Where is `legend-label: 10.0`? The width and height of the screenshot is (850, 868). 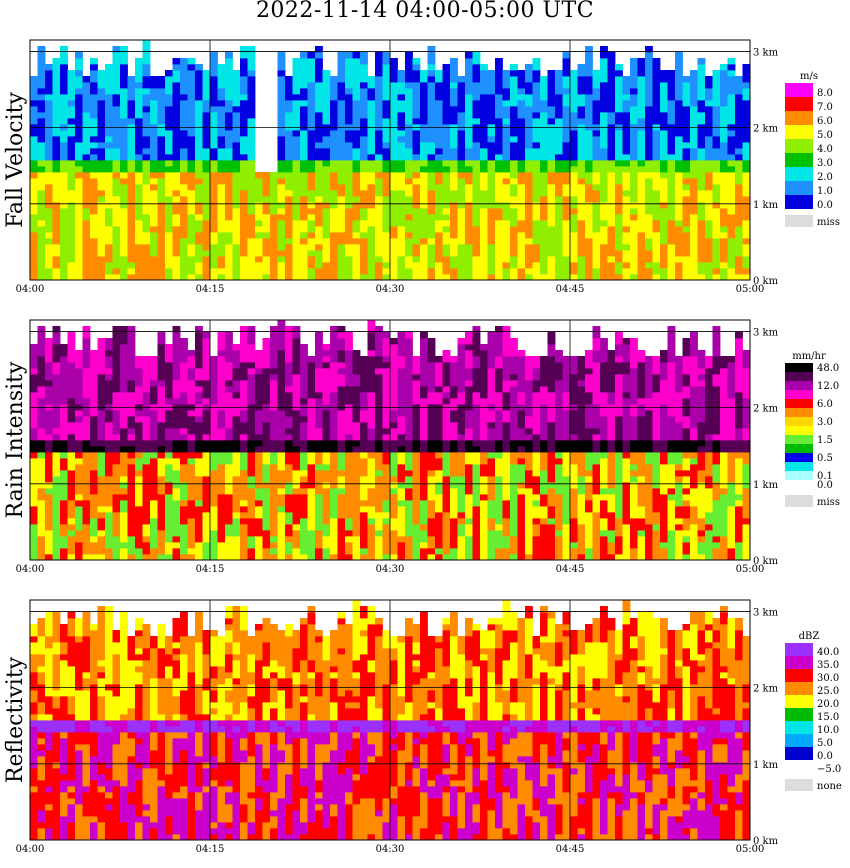 legend-label: 10.0 is located at coordinates (828, 730).